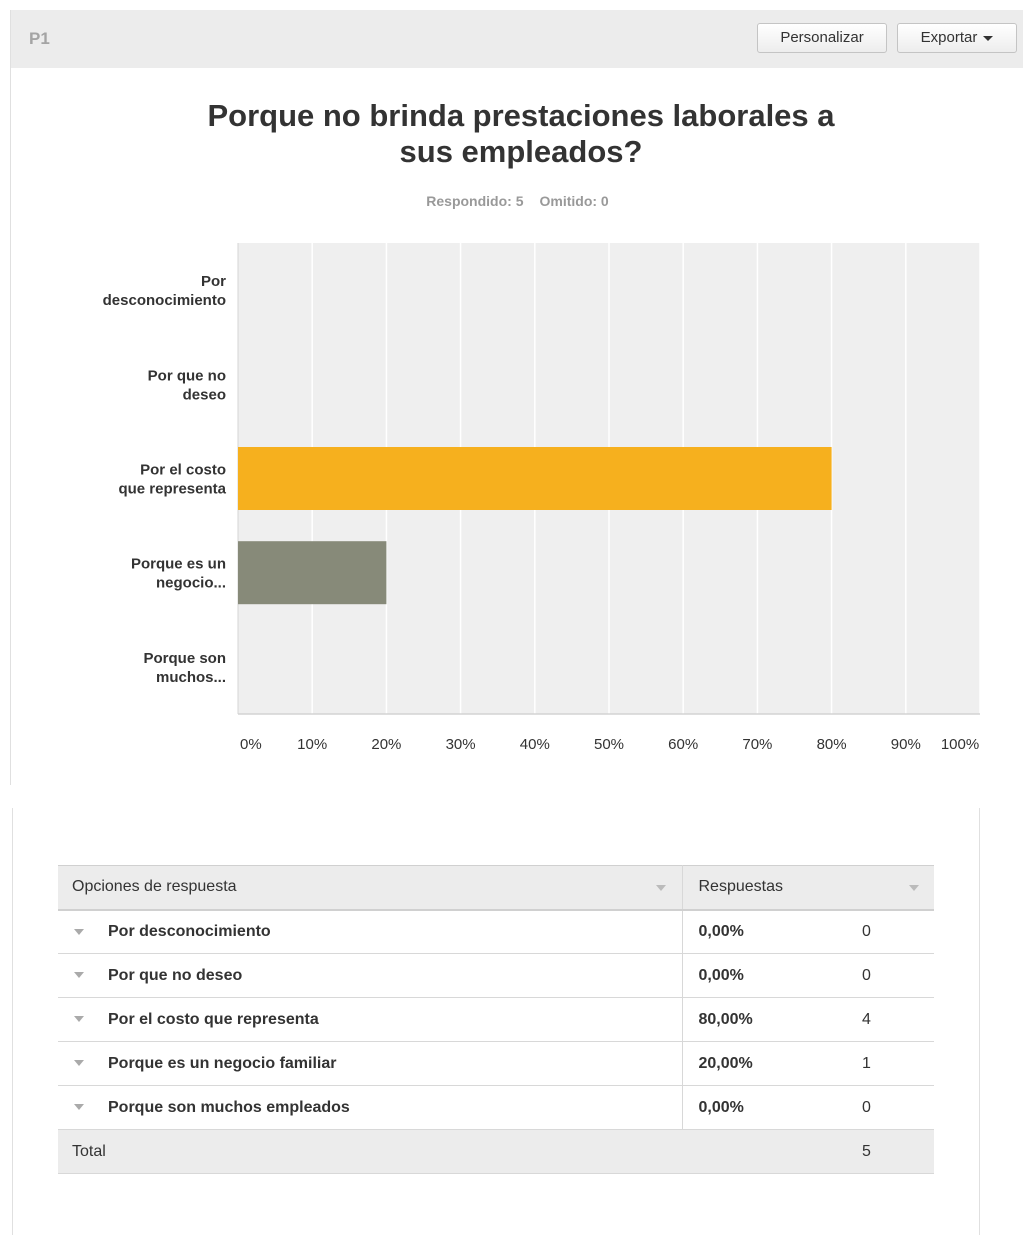  Describe the element at coordinates (172, 480) in the screenshot. I see `category-label: Por el costo que representa` at that location.